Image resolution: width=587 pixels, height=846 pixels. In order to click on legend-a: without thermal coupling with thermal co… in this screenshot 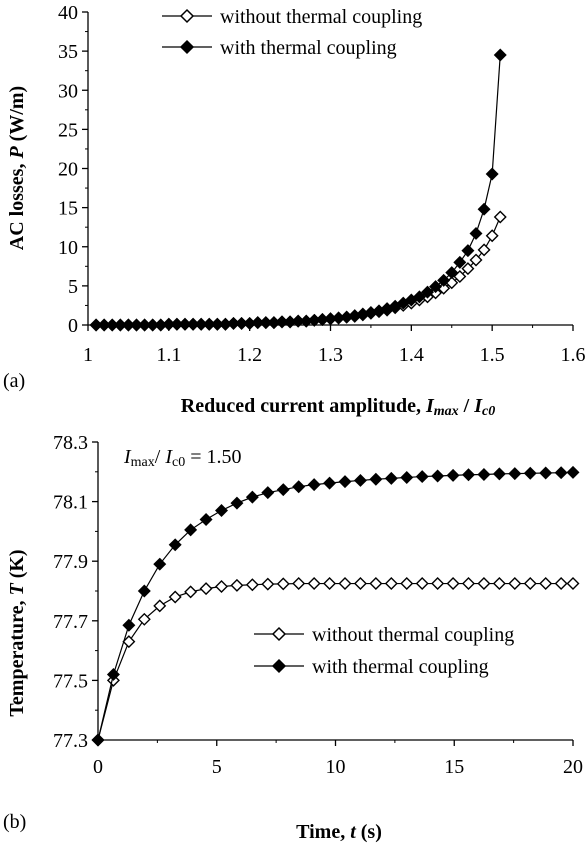, I will do `click(292, 32)`.